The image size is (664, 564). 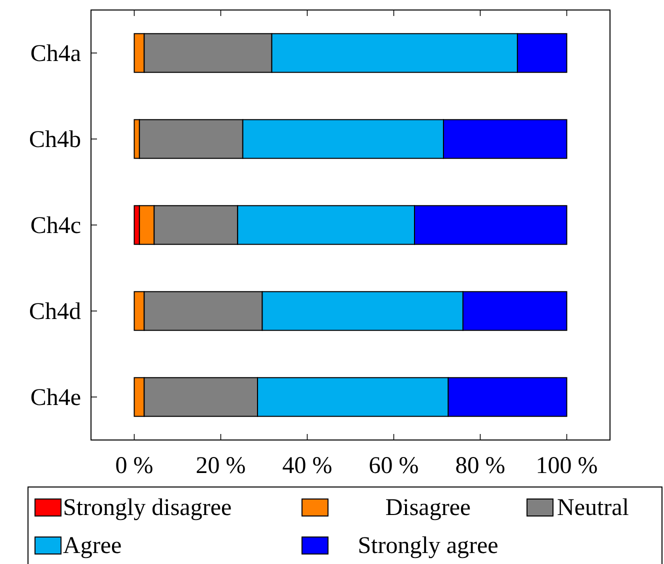 I want to click on x-tick-label: 0 %, so click(x=134, y=466).